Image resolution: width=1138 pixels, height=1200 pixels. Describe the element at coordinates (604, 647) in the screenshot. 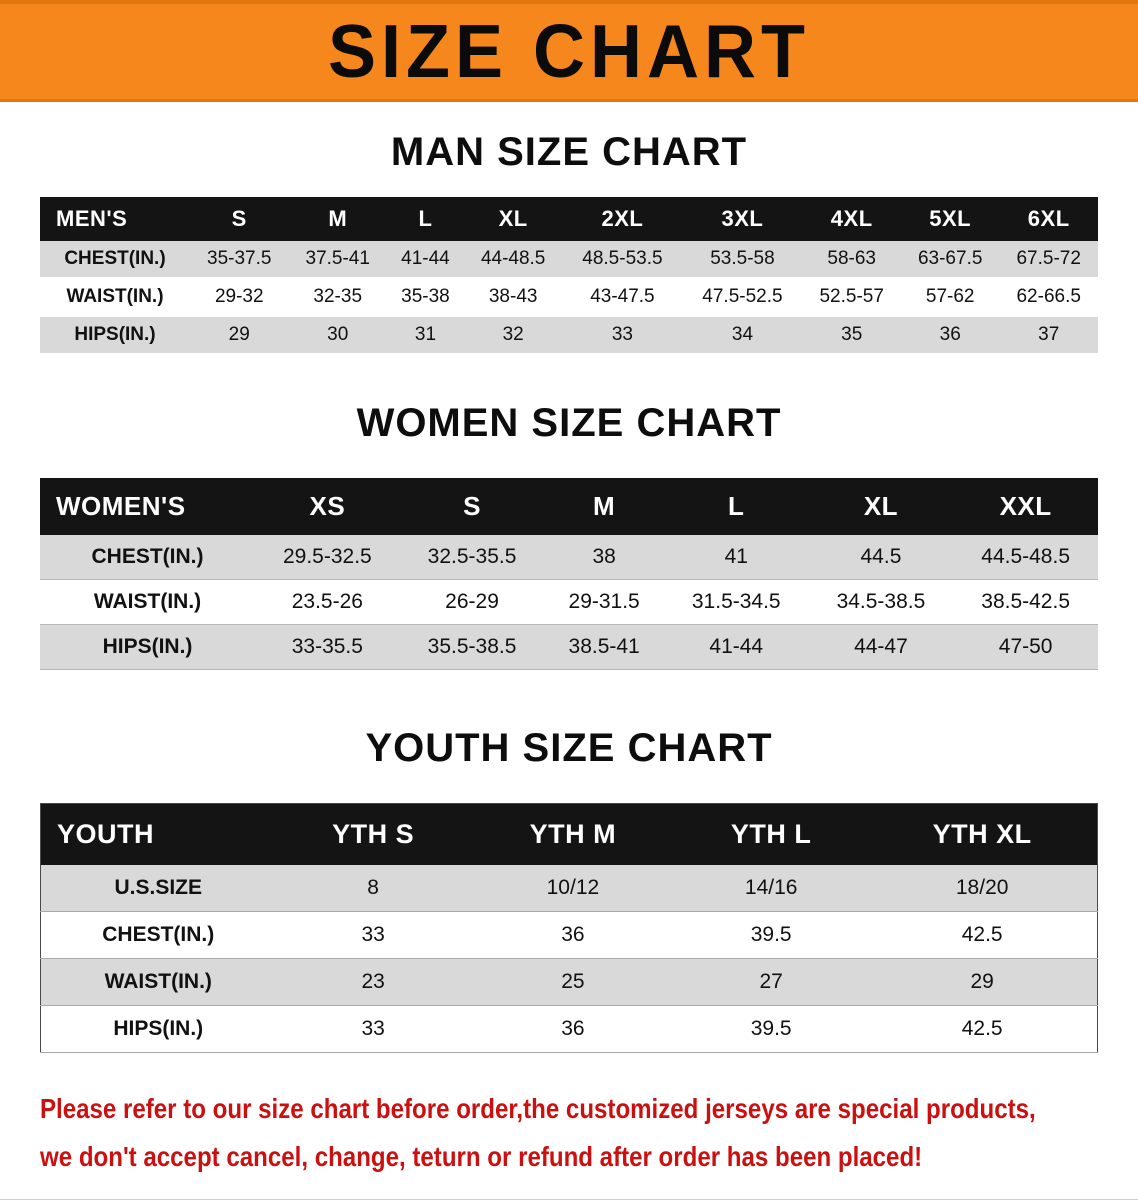

I see `value-cell: 38.5-41` at that location.